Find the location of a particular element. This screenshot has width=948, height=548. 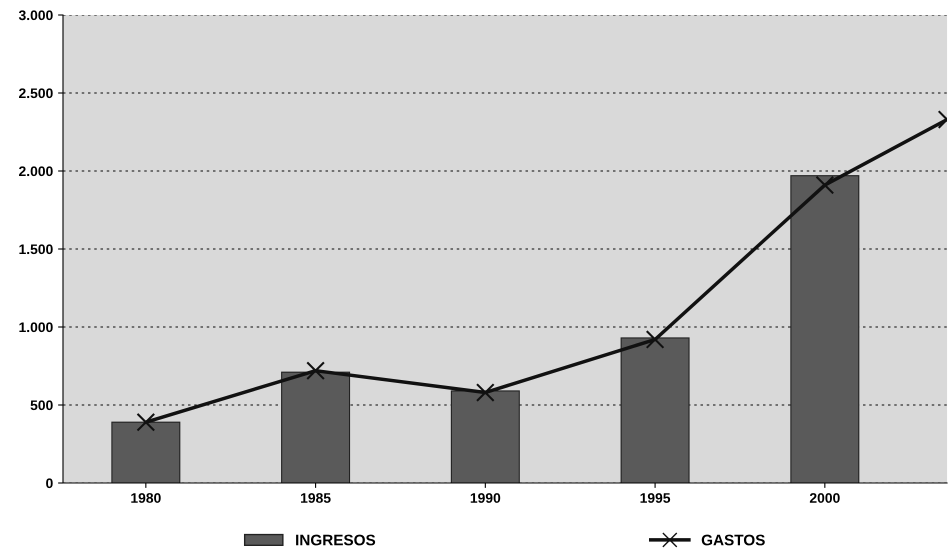

y-tick-label: 3.000 is located at coordinates (35, 15).